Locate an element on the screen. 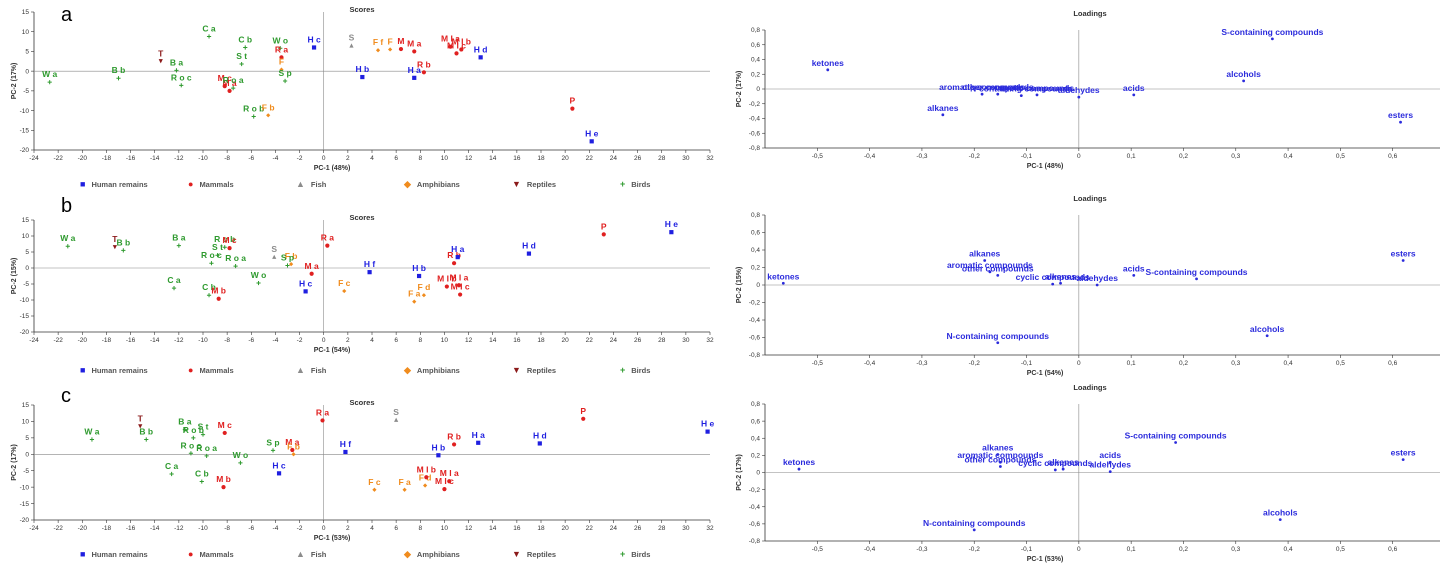  x-tick-label: 14 is located at coordinates (493, 158).